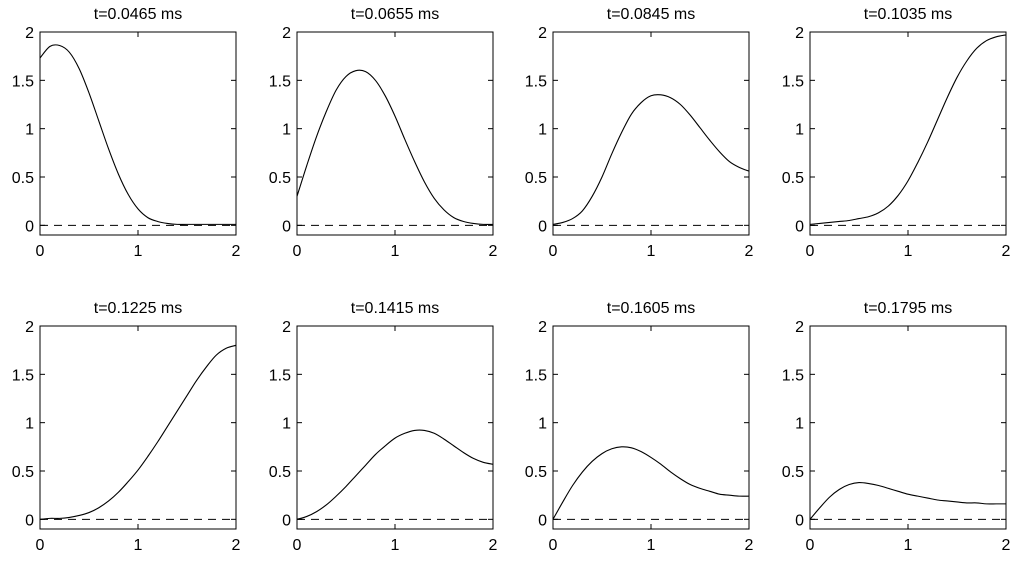  I want to click on panel-title: t=0.1795 ms, so click(908, 308).